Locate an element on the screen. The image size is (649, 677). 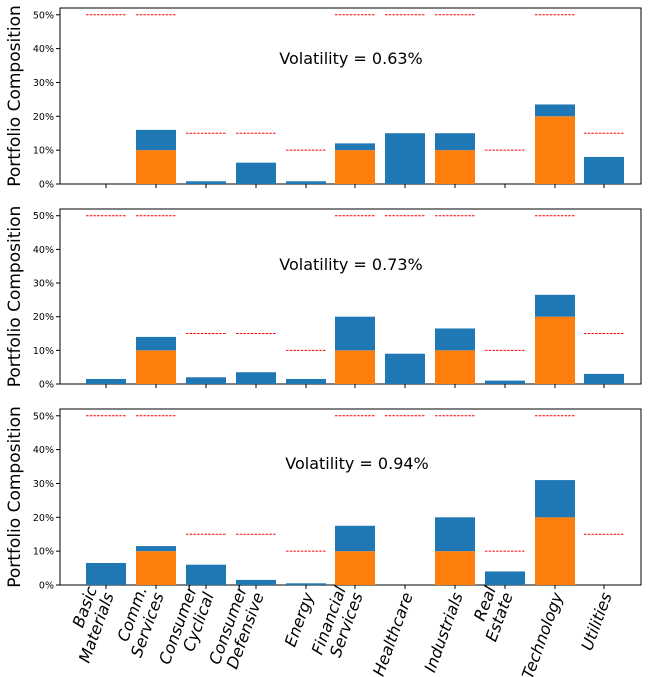
x-tick-label: Technology is located at coordinates (542, 633).